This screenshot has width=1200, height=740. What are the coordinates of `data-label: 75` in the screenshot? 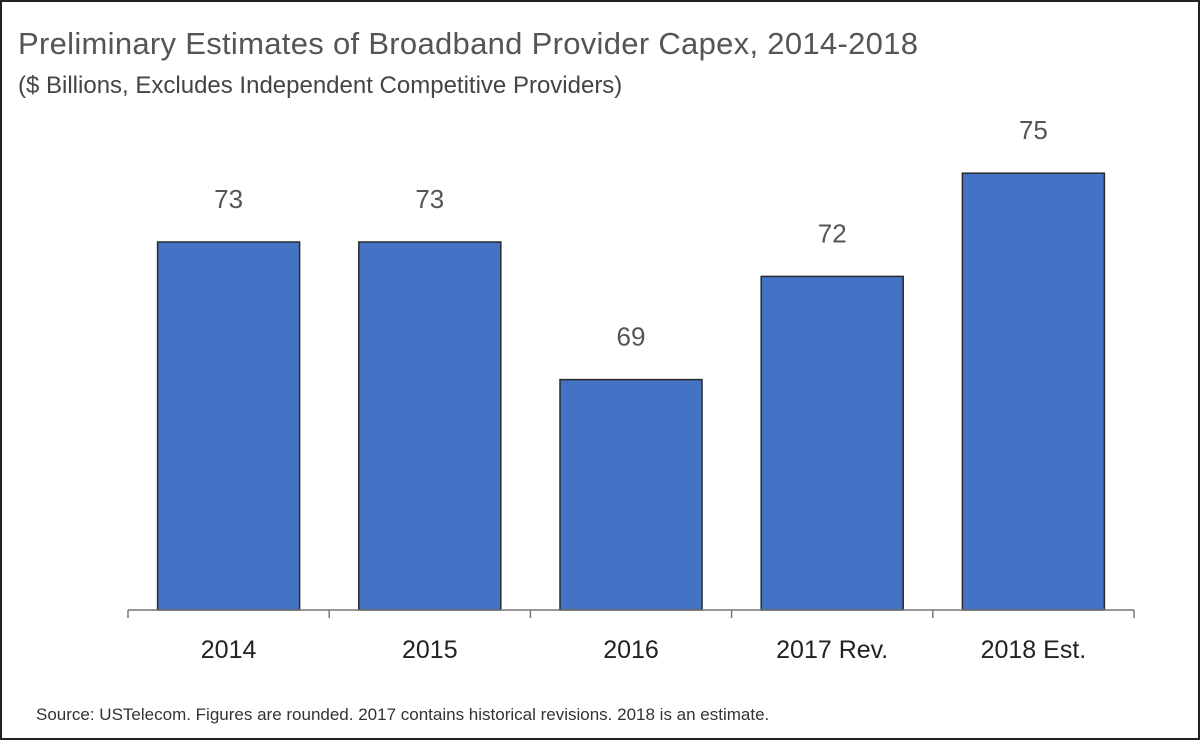 It's located at (1033, 130).